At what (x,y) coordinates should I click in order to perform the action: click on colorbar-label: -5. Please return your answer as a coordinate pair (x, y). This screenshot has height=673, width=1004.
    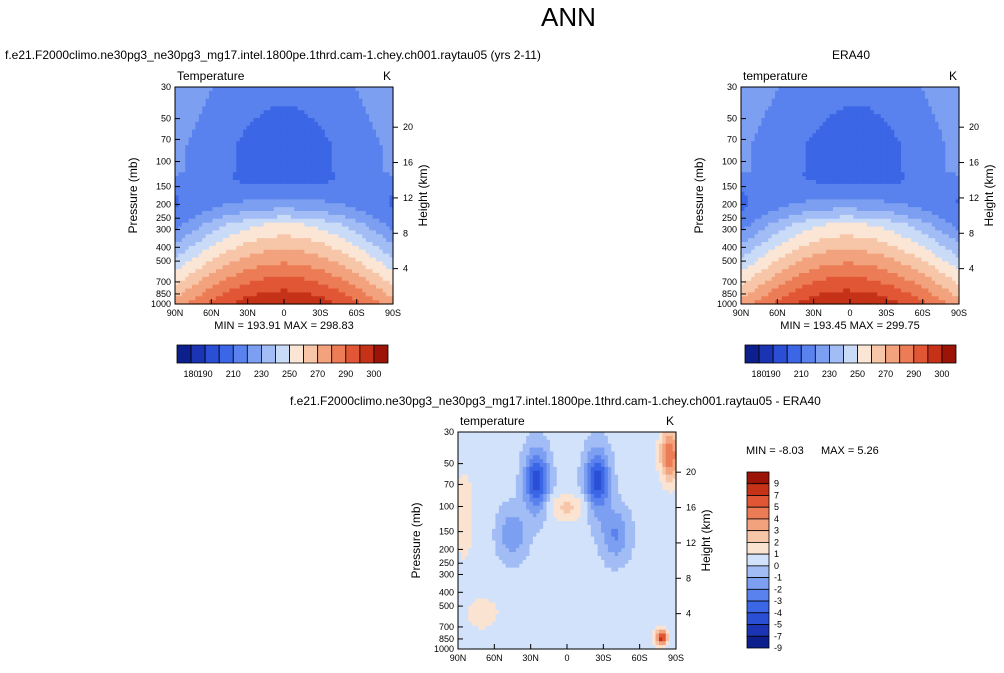
    Looking at the image, I should click on (778, 625).